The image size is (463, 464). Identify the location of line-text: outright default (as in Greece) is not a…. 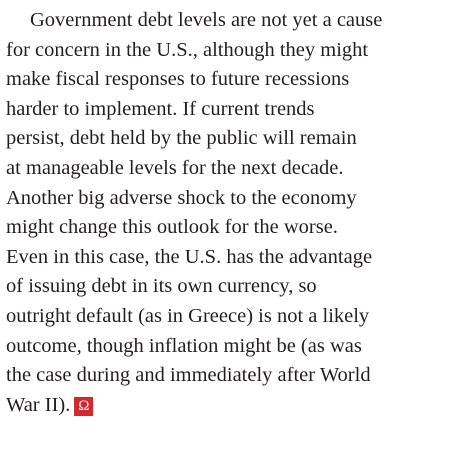
(188, 315).